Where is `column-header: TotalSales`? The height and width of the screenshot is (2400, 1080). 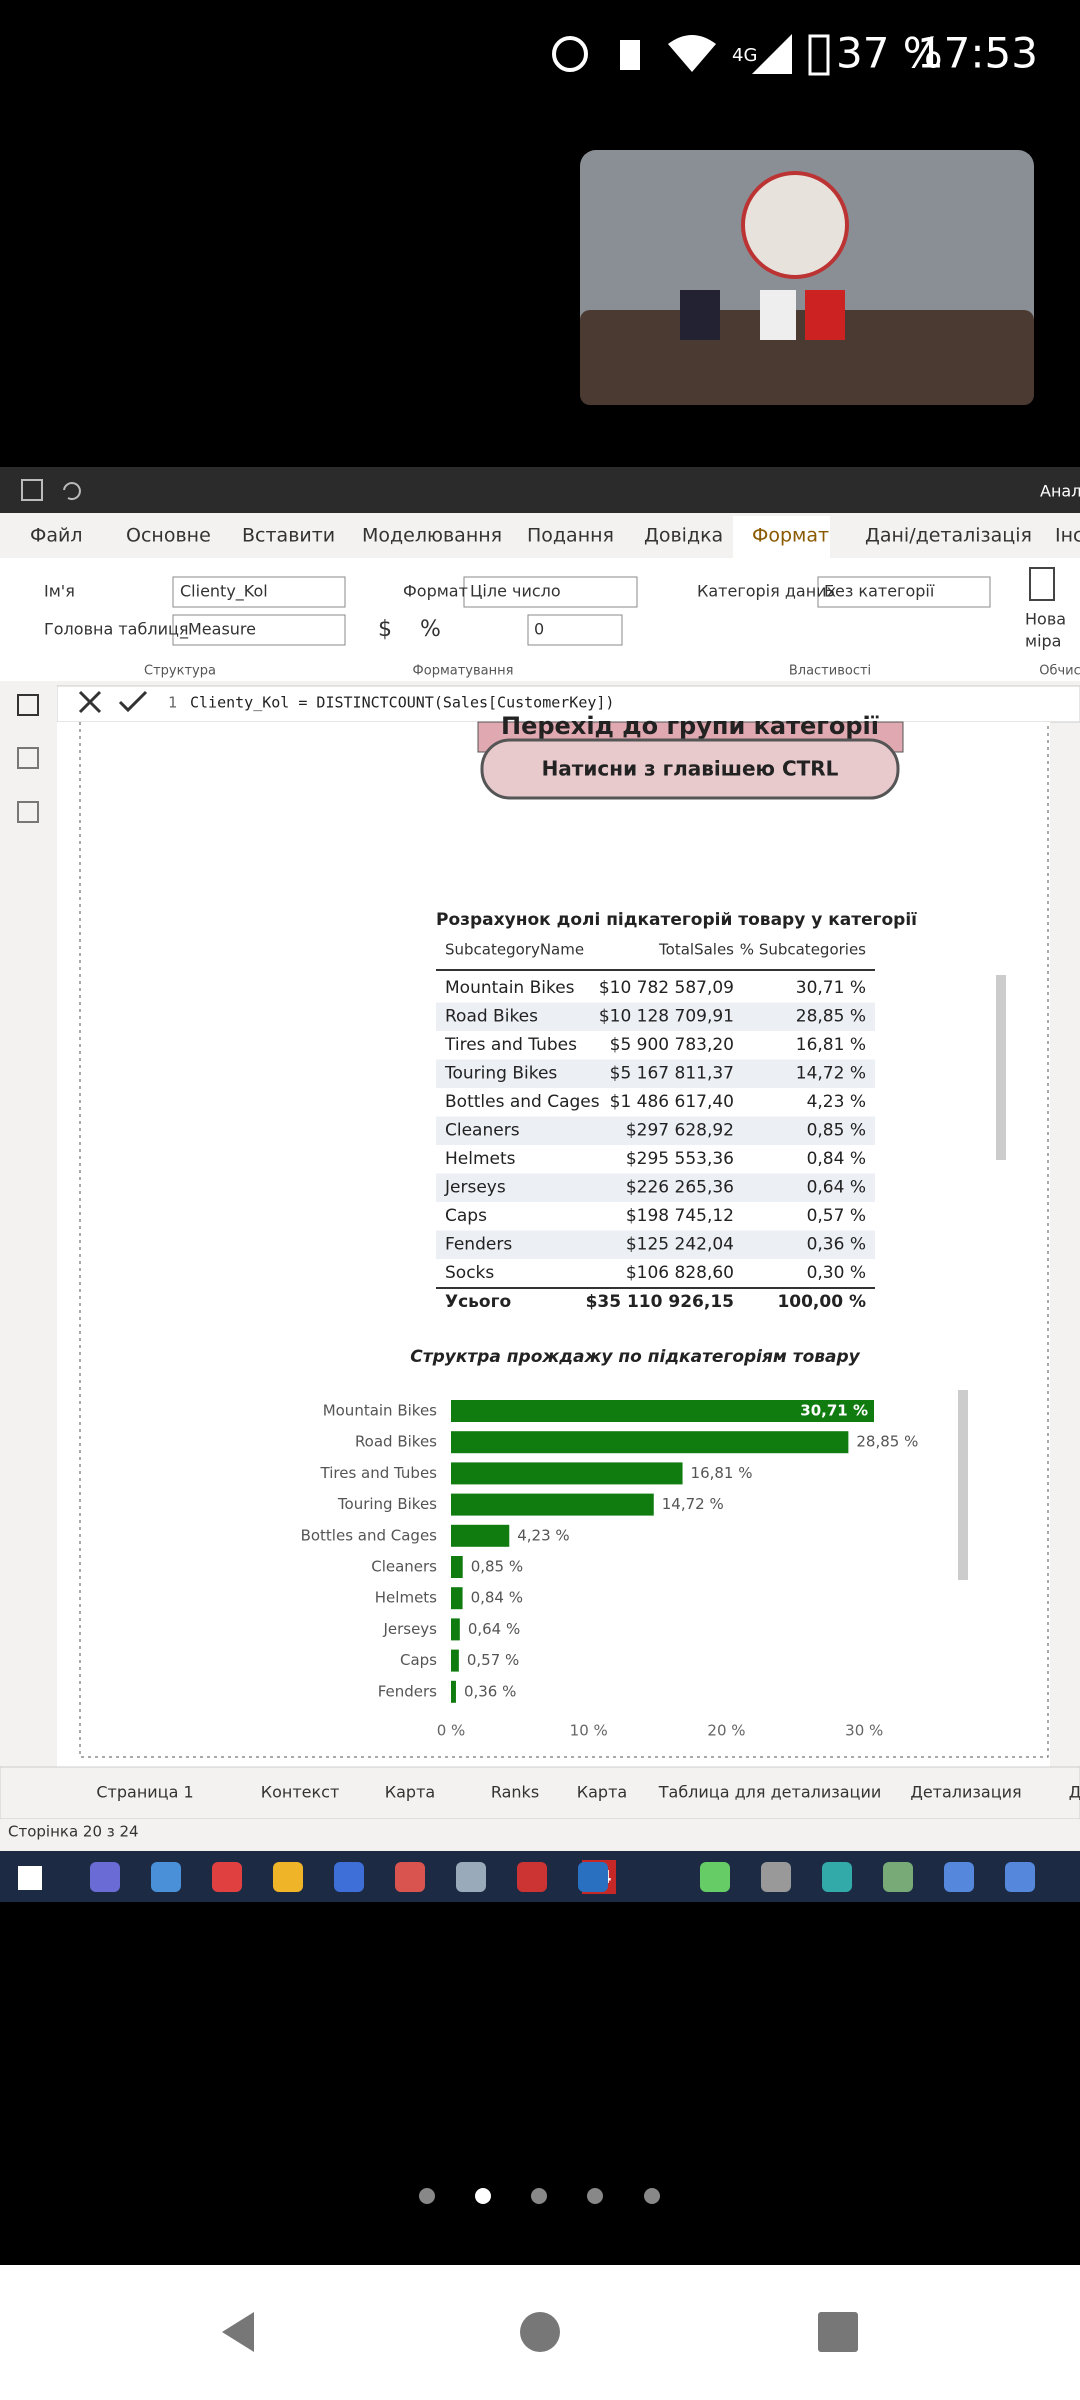 column-header: TotalSales is located at coordinates (696, 950).